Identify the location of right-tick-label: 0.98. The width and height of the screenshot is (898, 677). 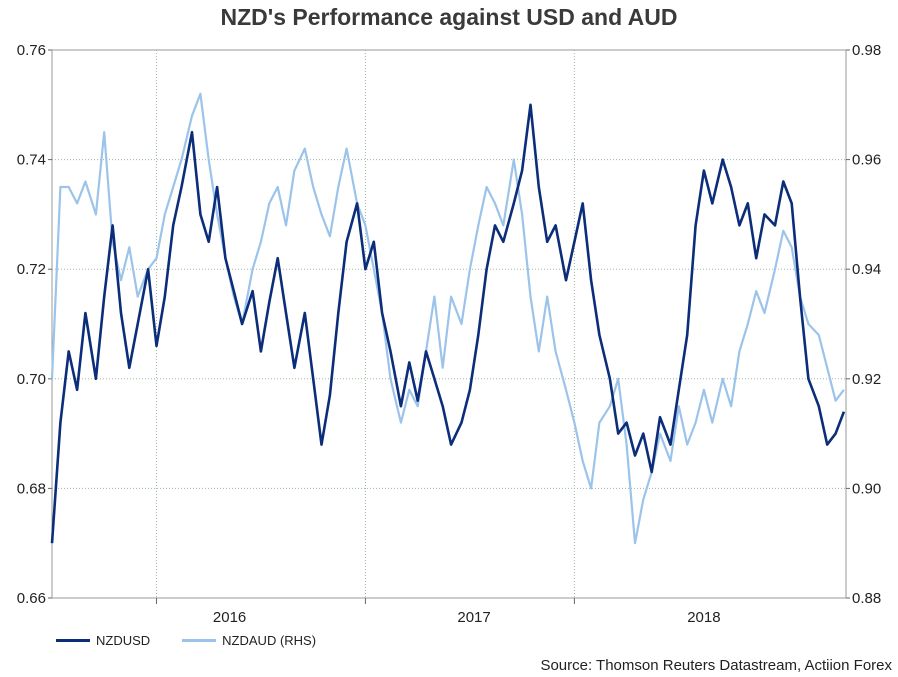
(866, 50).